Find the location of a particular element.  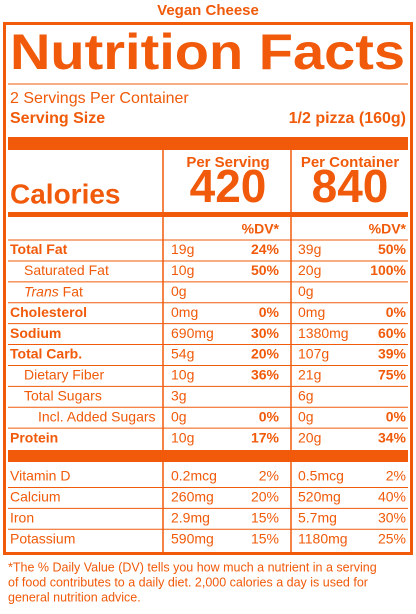

nutrient-name: Sodium is located at coordinates (35, 333).